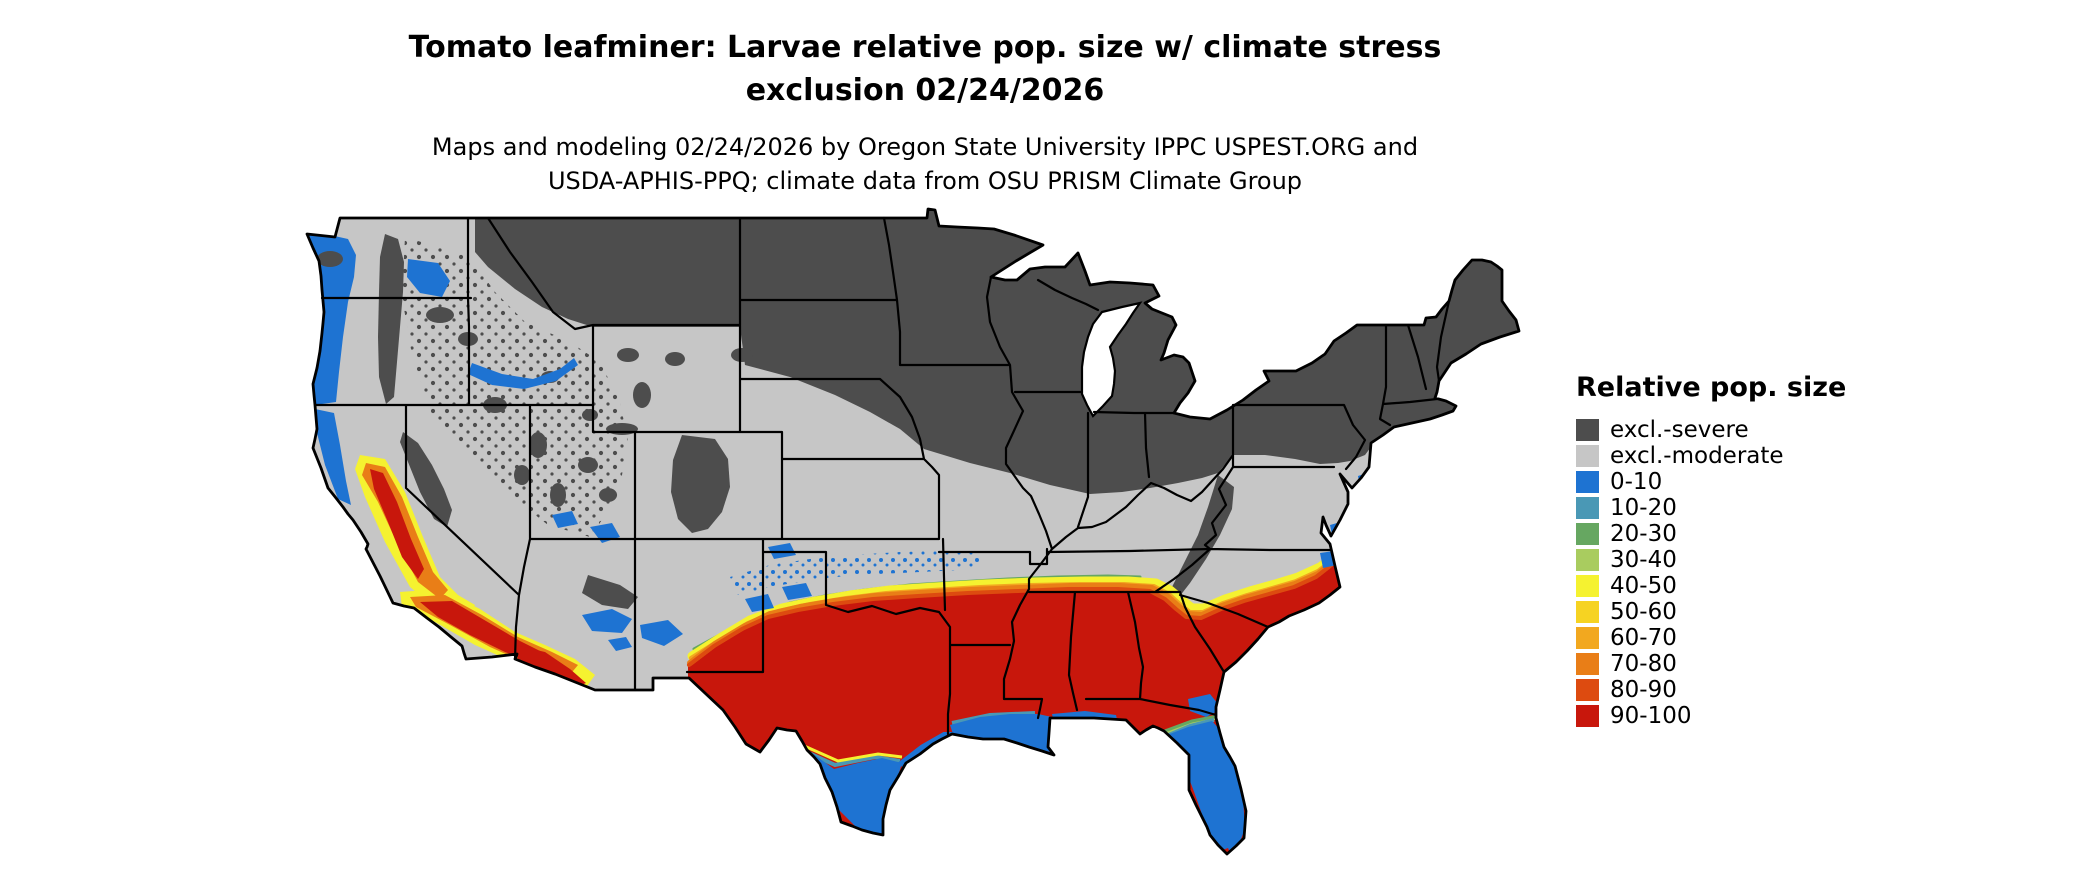 This screenshot has height=892, width=2100. What do you see at coordinates (1711, 534) in the screenshot?
I see `legend-item: 20-30` at bounding box center [1711, 534].